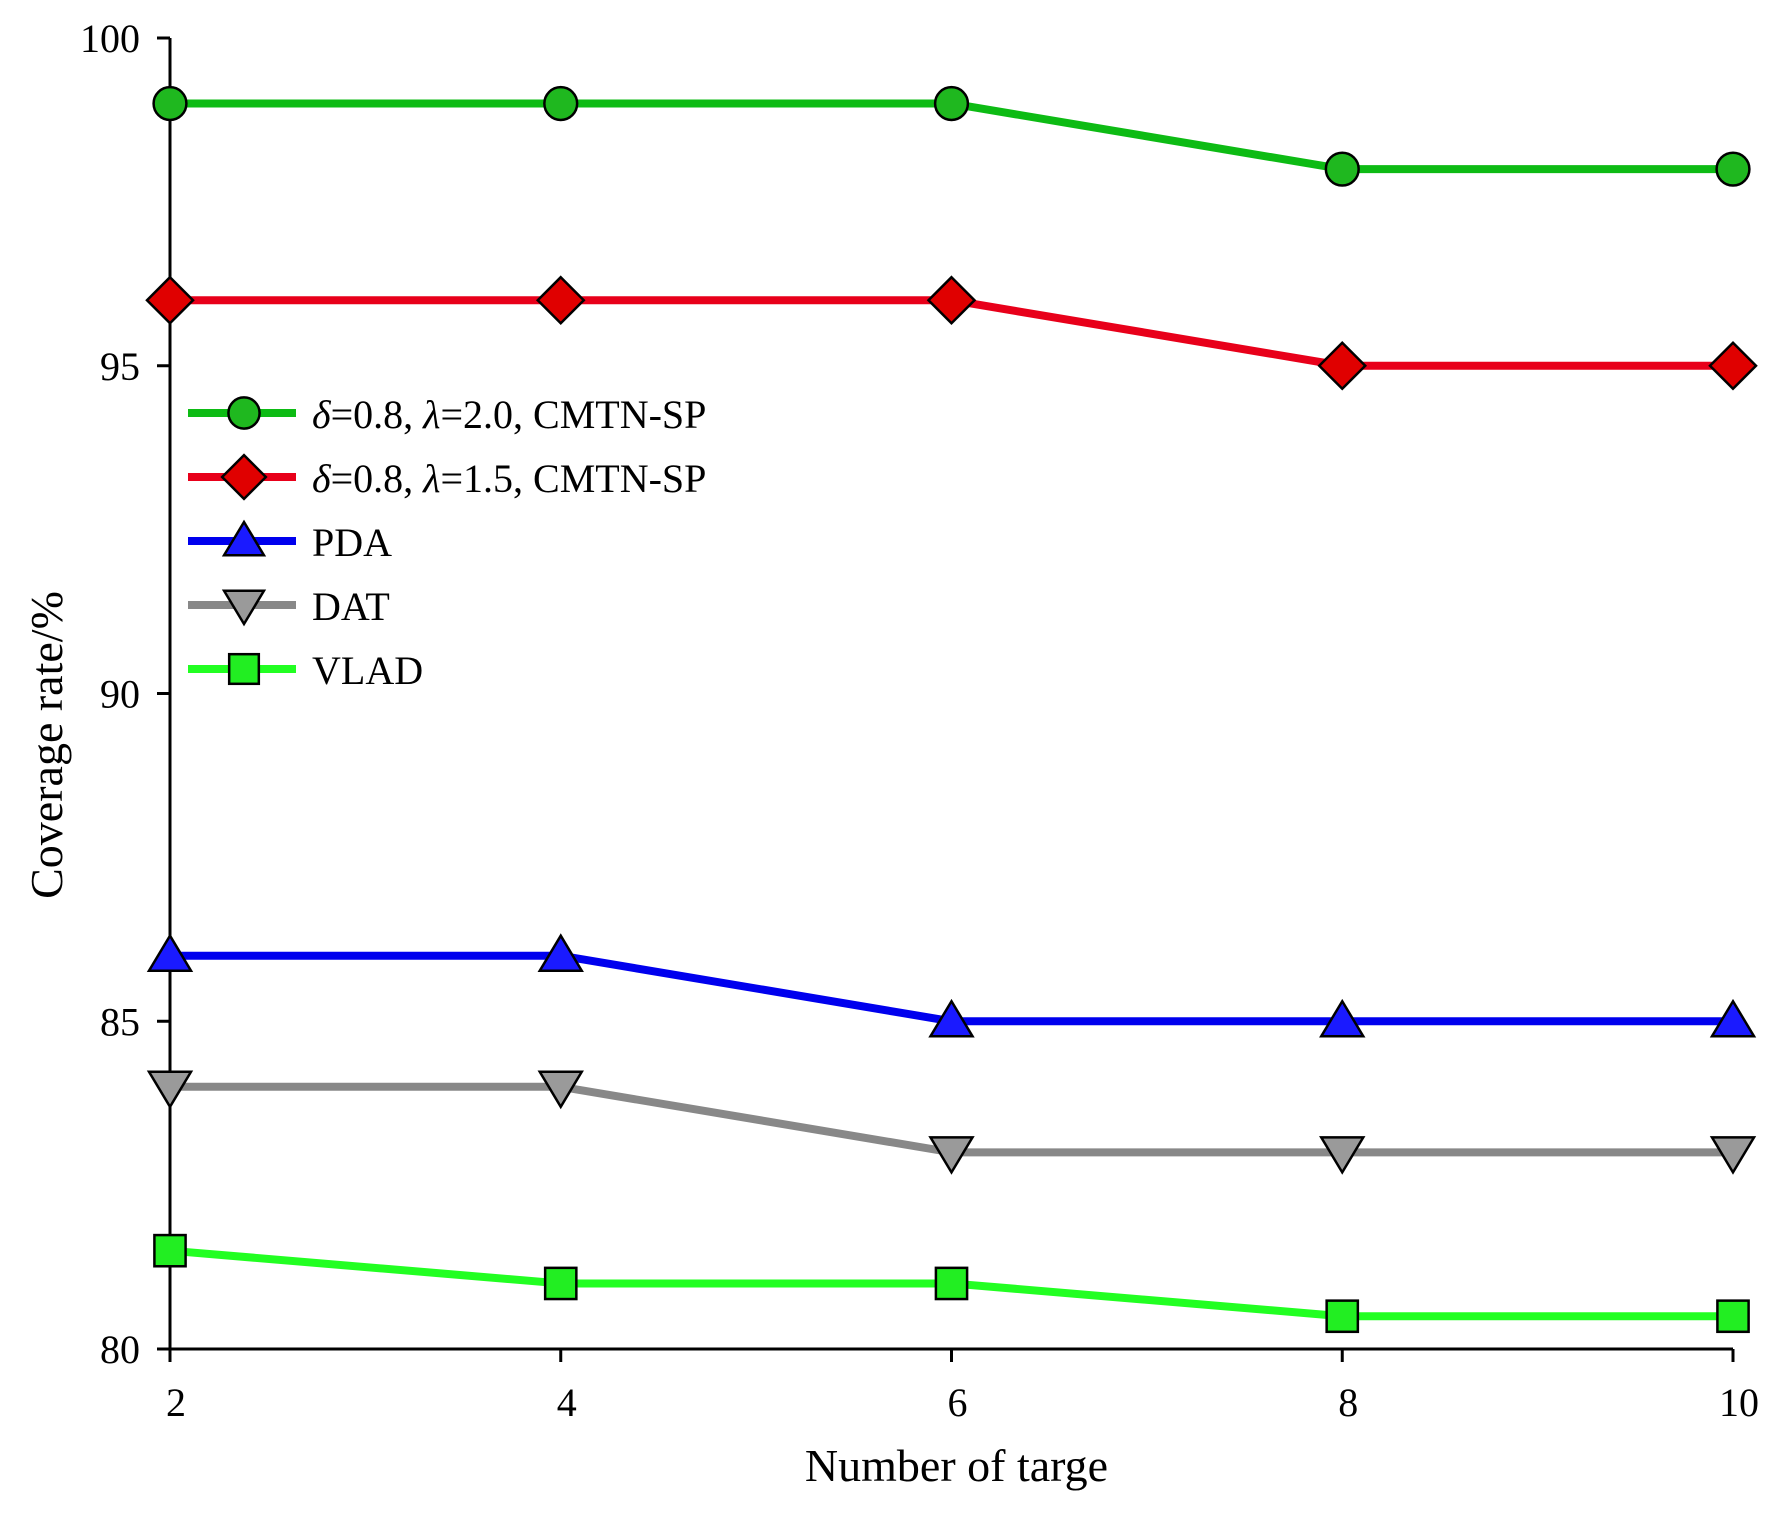 Image resolution: width=1777 pixels, height=1525 pixels. What do you see at coordinates (958, 1402) in the screenshot?
I see `x-tick-label: 6` at bounding box center [958, 1402].